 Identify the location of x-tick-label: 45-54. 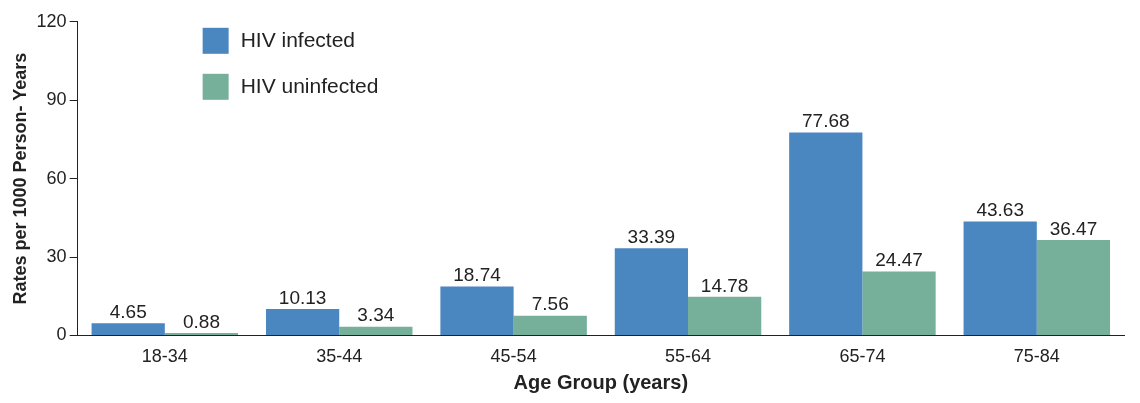
(513, 356).